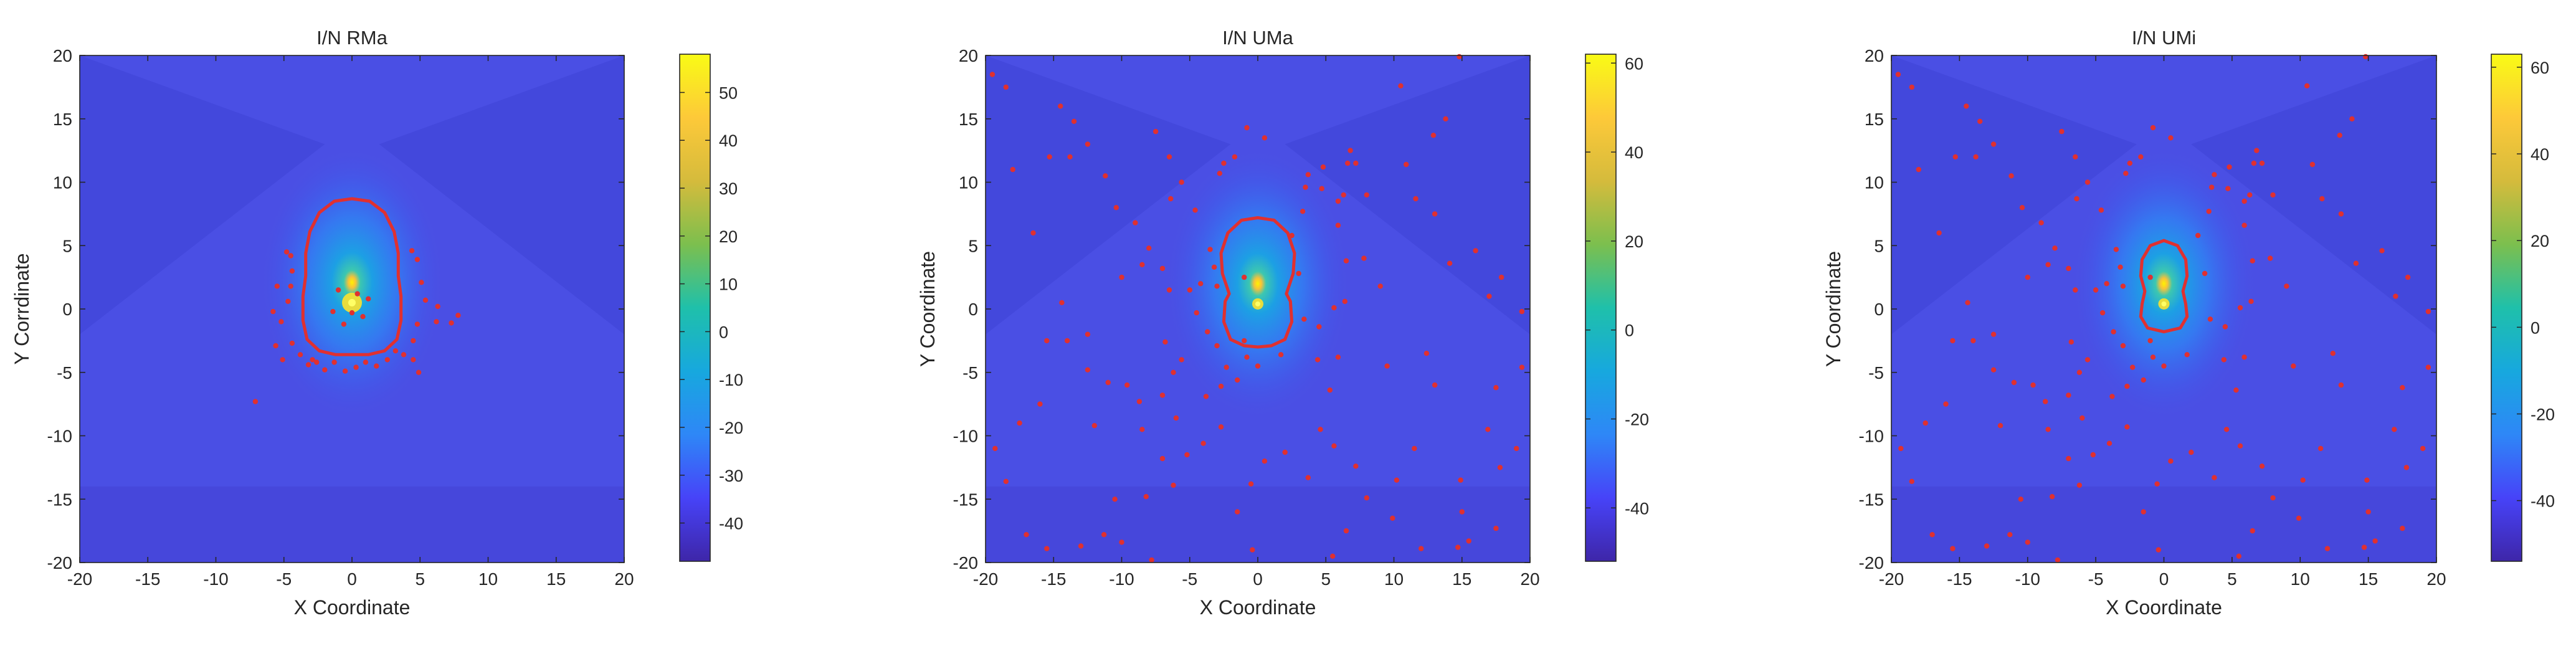 The image size is (2576, 651). What do you see at coordinates (2164, 579) in the screenshot?
I see `x-tick-label: 0` at bounding box center [2164, 579].